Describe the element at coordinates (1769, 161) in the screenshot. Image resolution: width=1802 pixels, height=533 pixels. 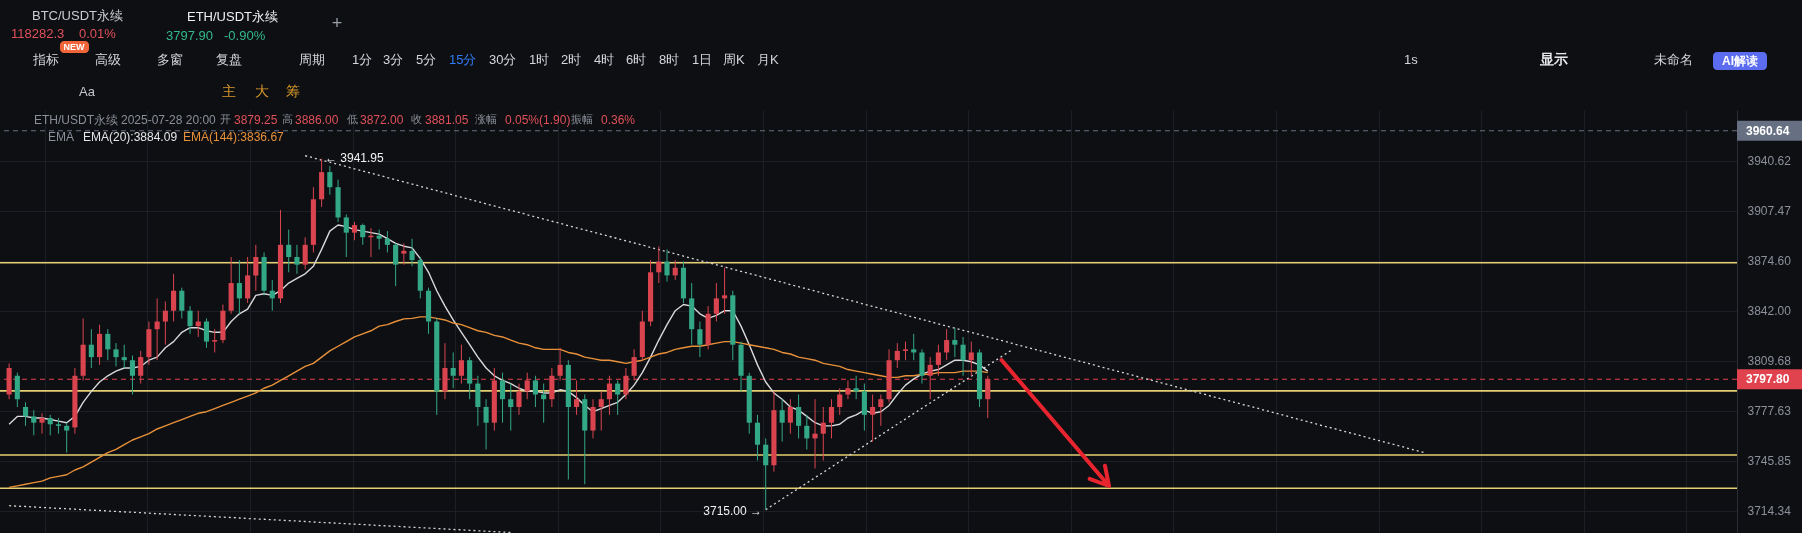
I see `y-tick-label: 3940.62` at that location.